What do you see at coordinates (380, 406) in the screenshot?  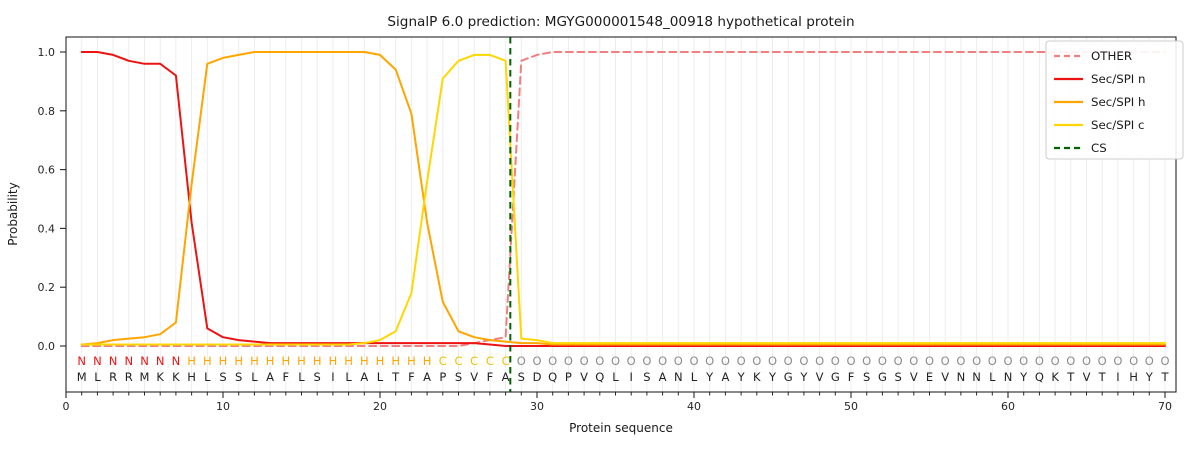 I see `x-tick-label: 20` at bounding box center [380, 406].